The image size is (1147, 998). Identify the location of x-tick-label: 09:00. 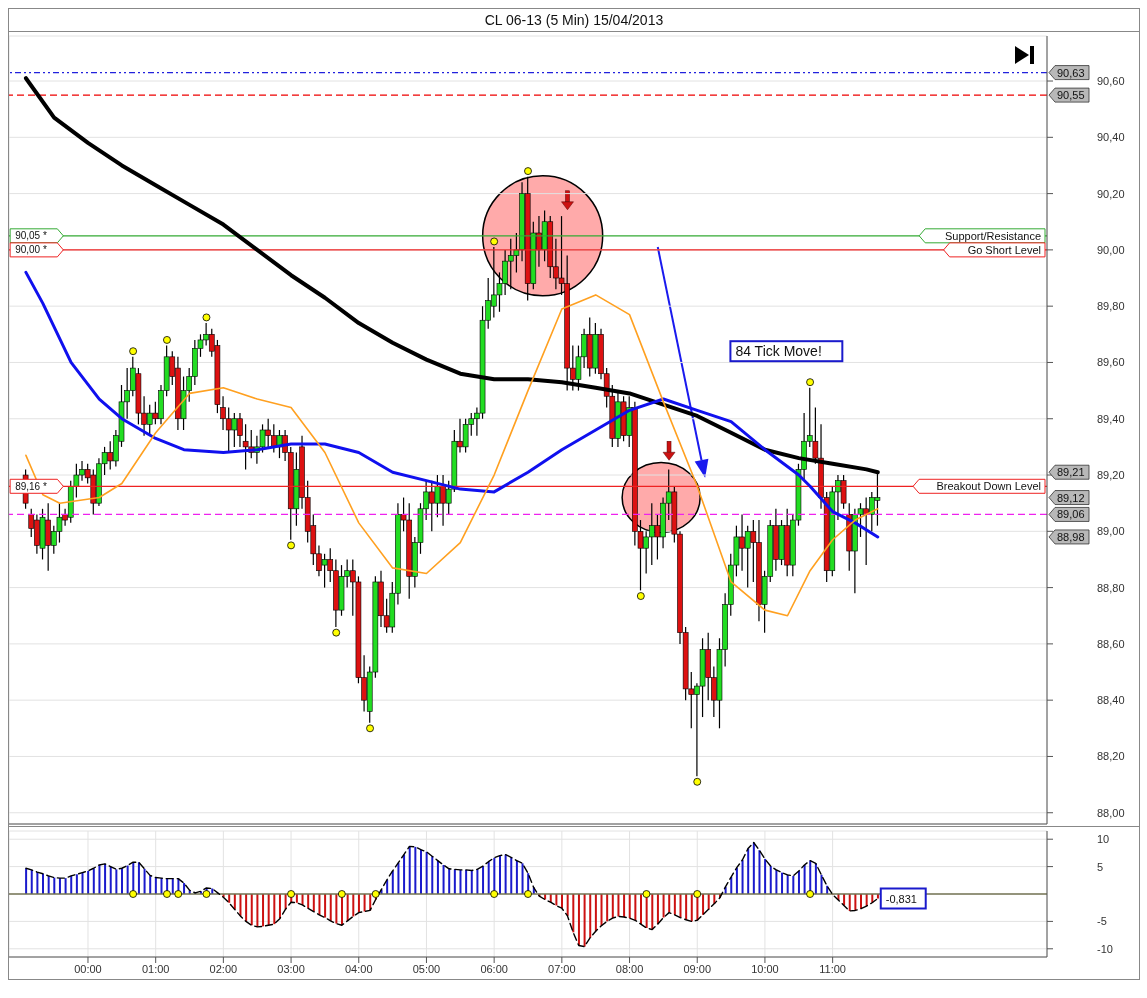
(697, 968).